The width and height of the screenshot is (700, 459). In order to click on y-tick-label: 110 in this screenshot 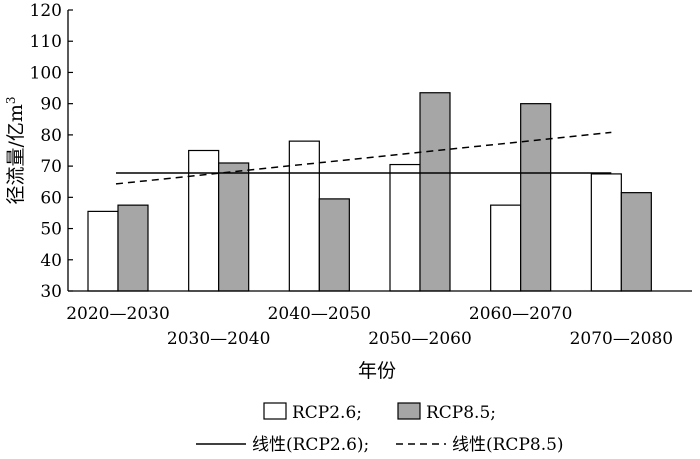, I will do `click(46, 42)`.